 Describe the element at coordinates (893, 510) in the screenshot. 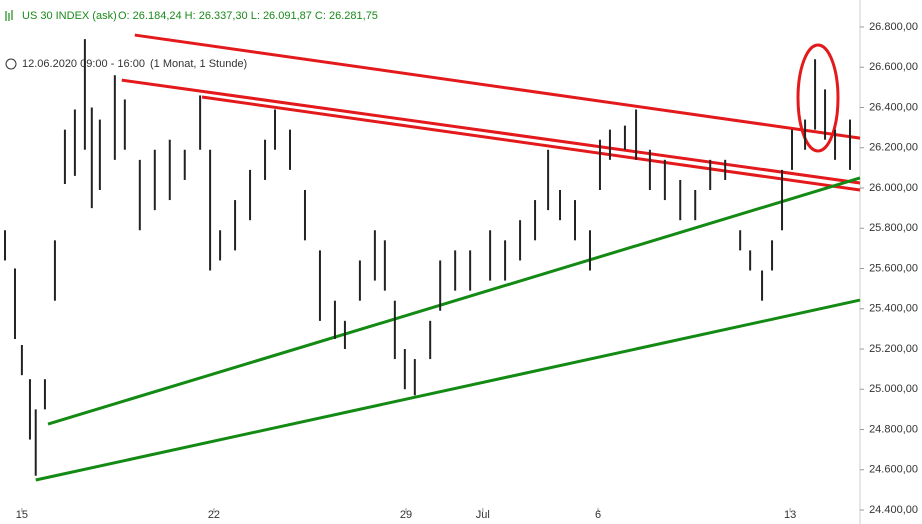

I see `y-tick-label: 24.400,00` at that location.